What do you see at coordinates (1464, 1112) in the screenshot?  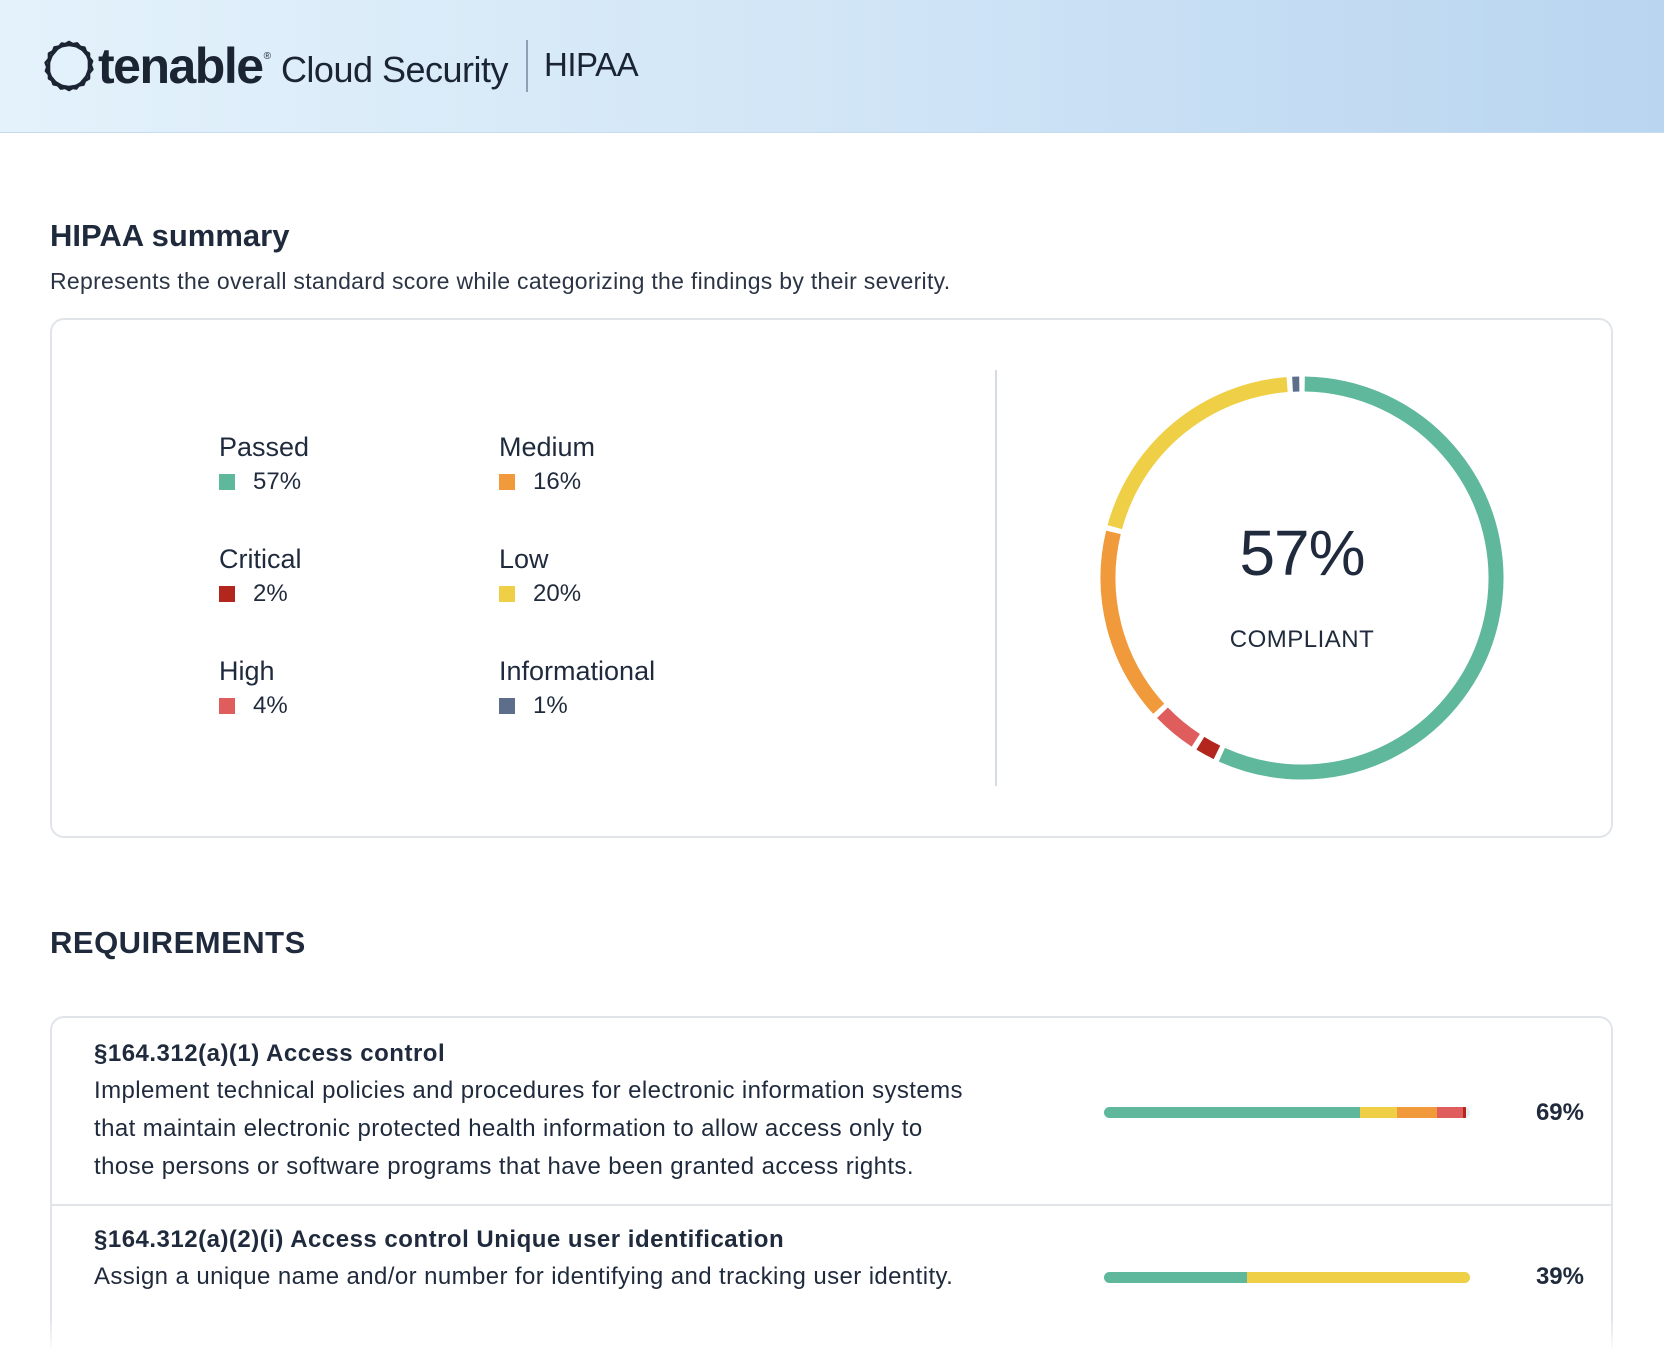 I see `bar-segment-critical` at bounding box center [1464, 1112].